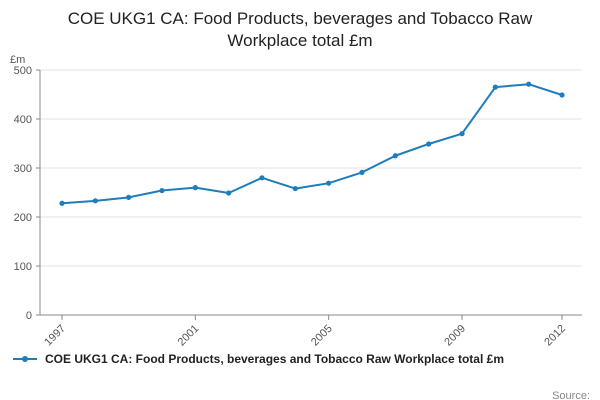 The width and height of the screenshot is (600, 400). I want to click on x-tick-label: 2012, so click(555, 335).